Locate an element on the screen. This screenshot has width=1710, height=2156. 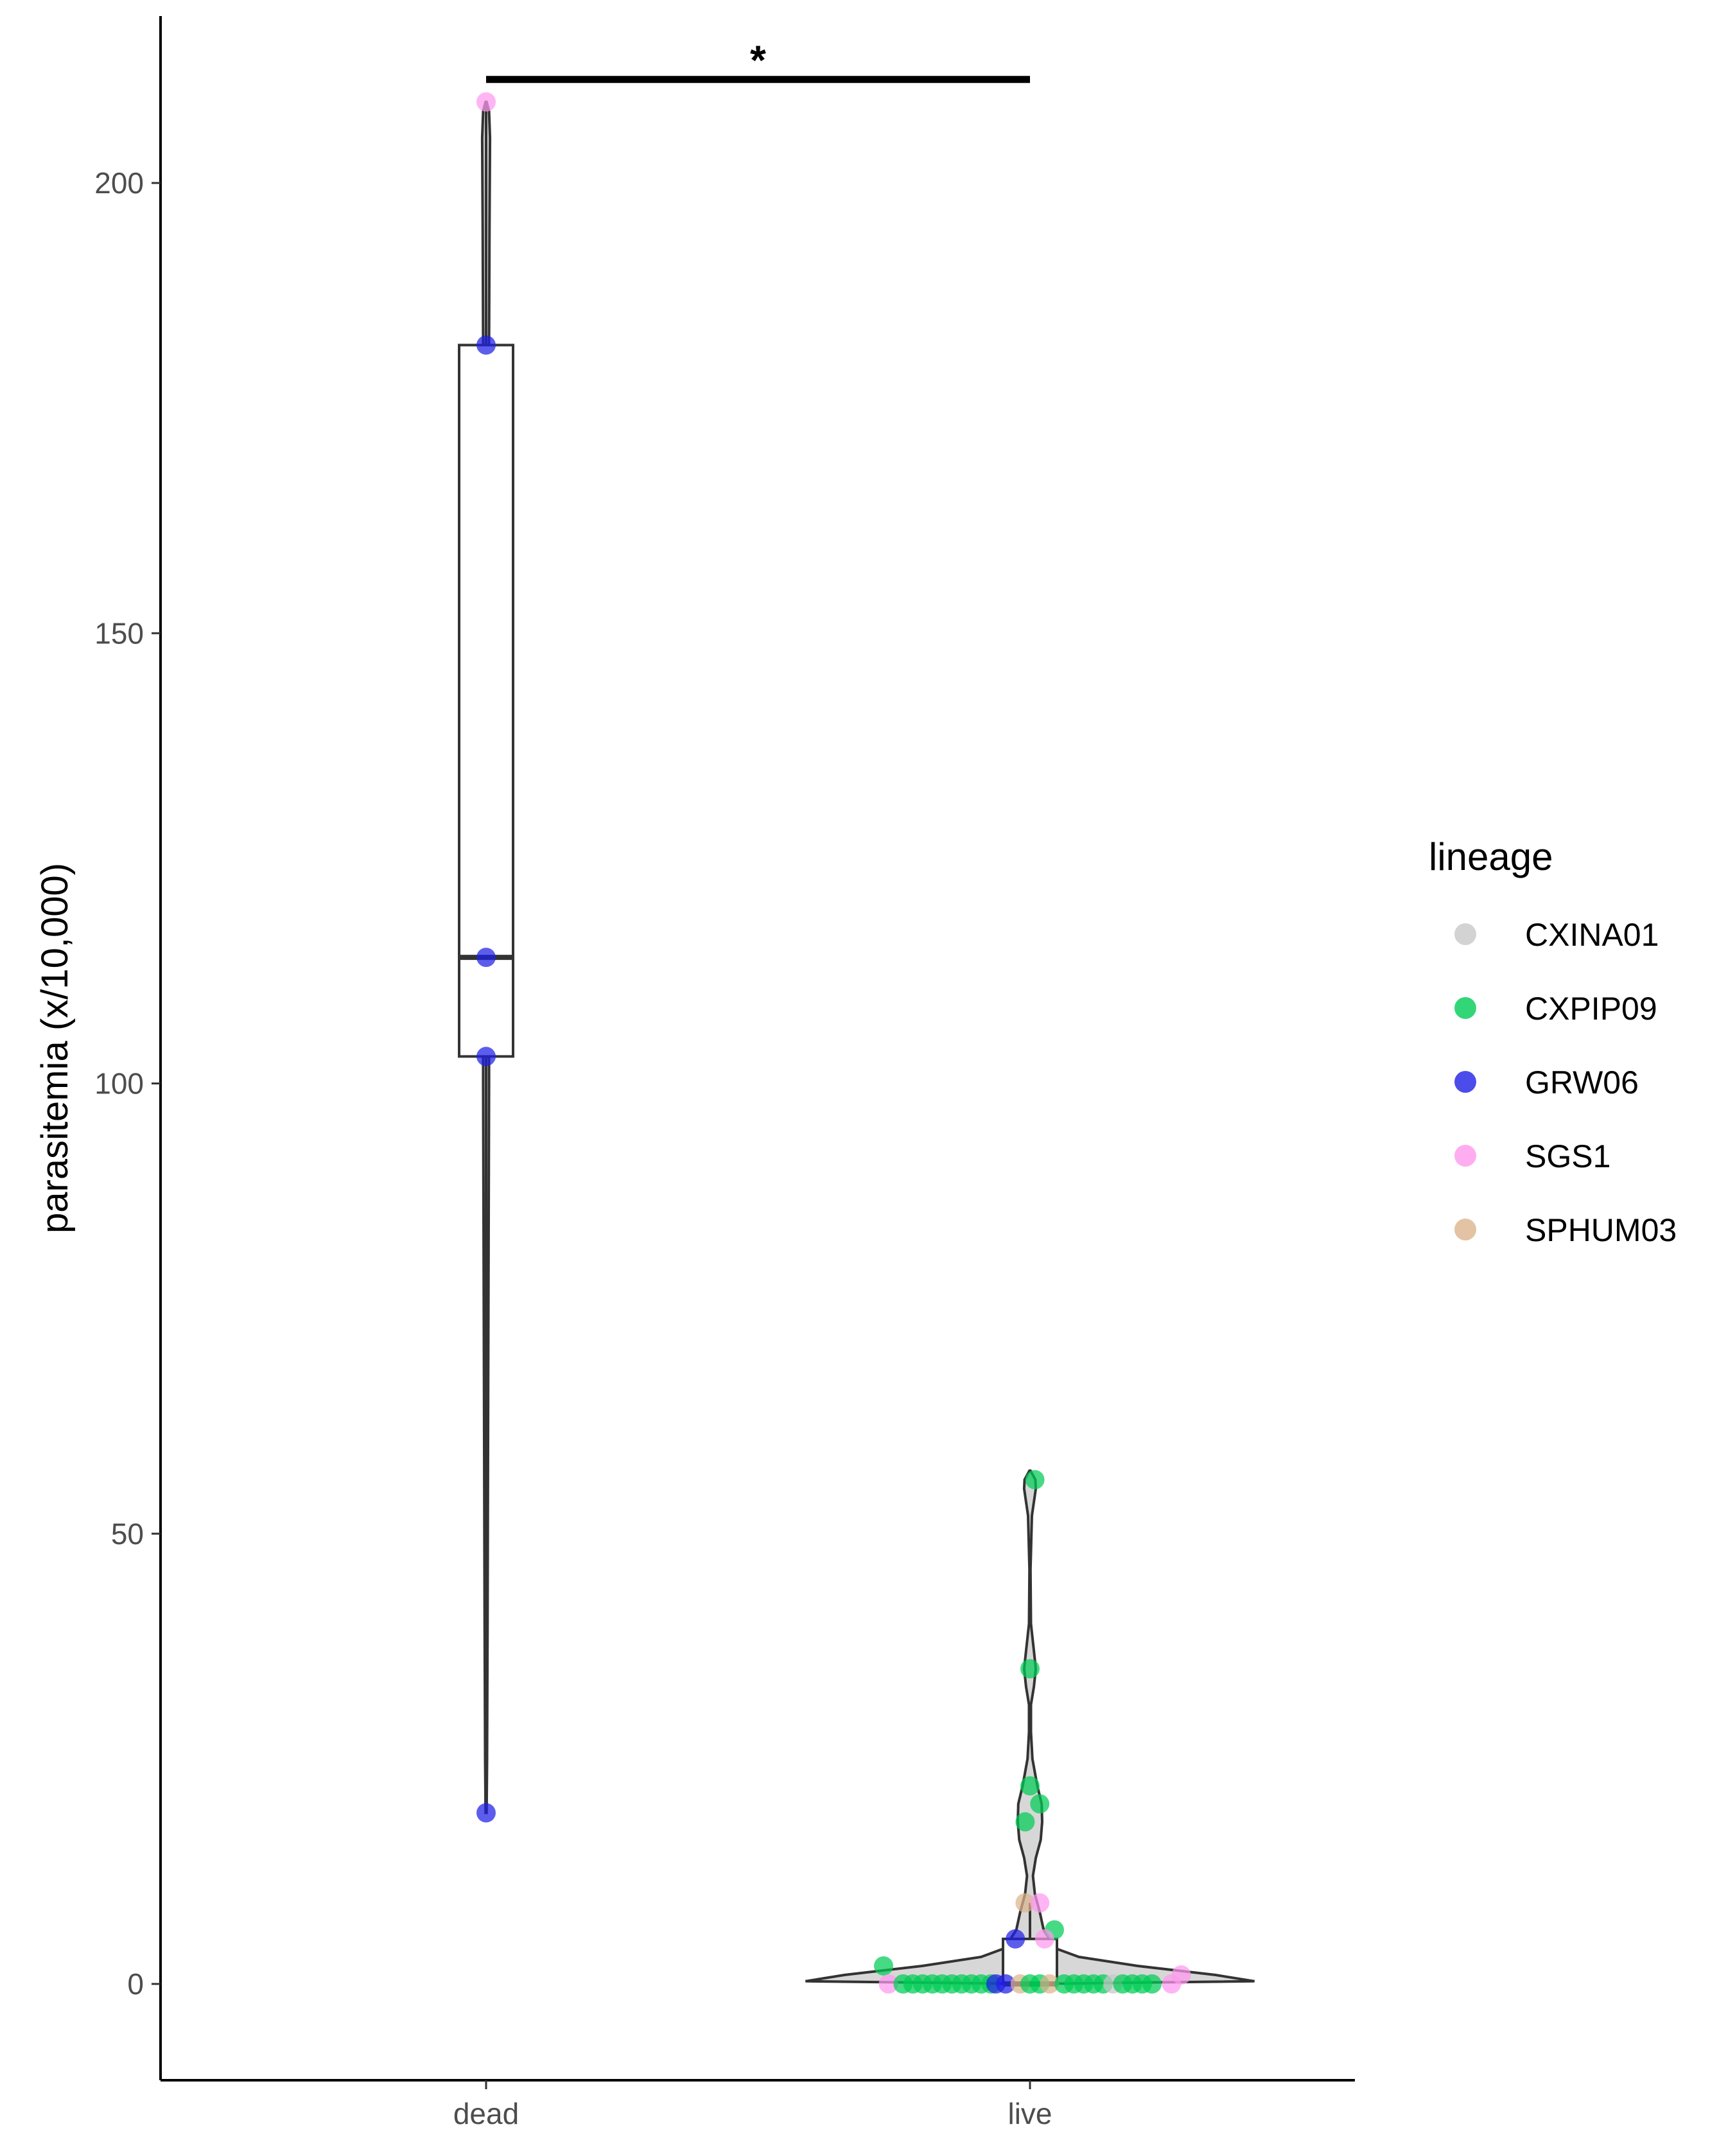
y-tick-label: 150 is located at coordinates (119, 633).